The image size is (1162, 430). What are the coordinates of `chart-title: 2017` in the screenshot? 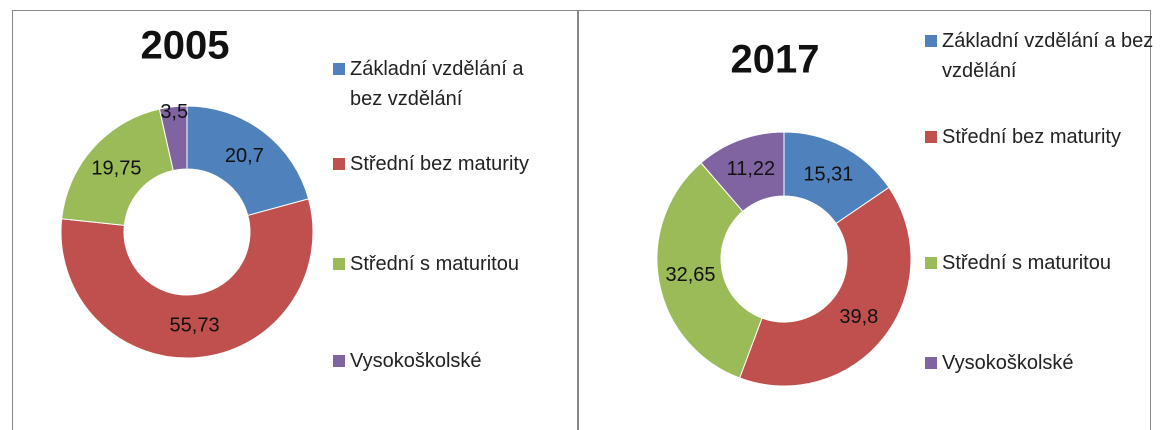 It's located at (775, 60).